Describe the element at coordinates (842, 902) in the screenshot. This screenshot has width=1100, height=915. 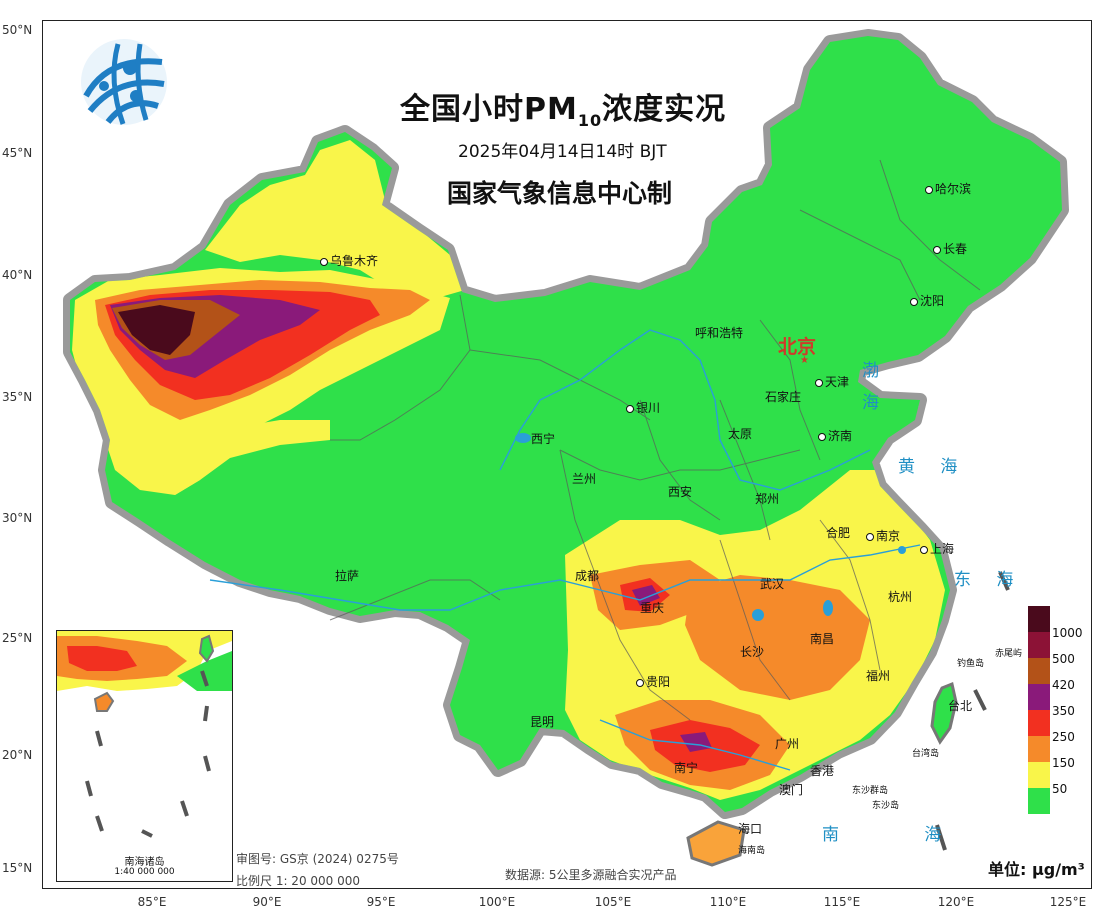
I see `lon-label-115: 115°E` at that location.